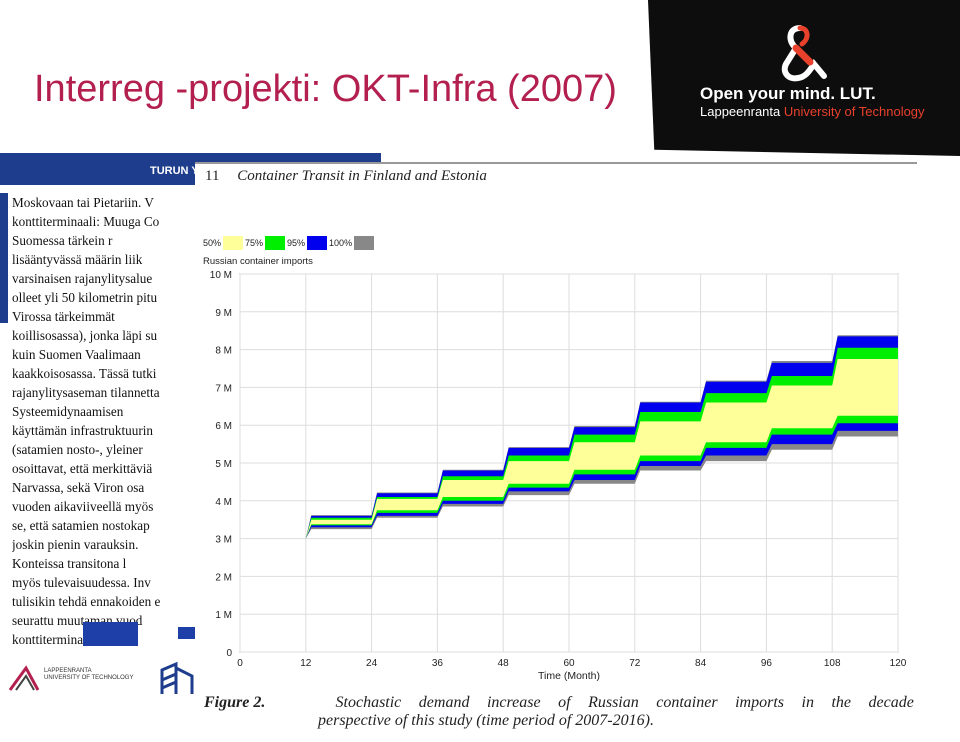 The width and height of the screenshot is (960, 742). I want to click on document-line: käyttämän infrastruktuurin, so click(82, 430).